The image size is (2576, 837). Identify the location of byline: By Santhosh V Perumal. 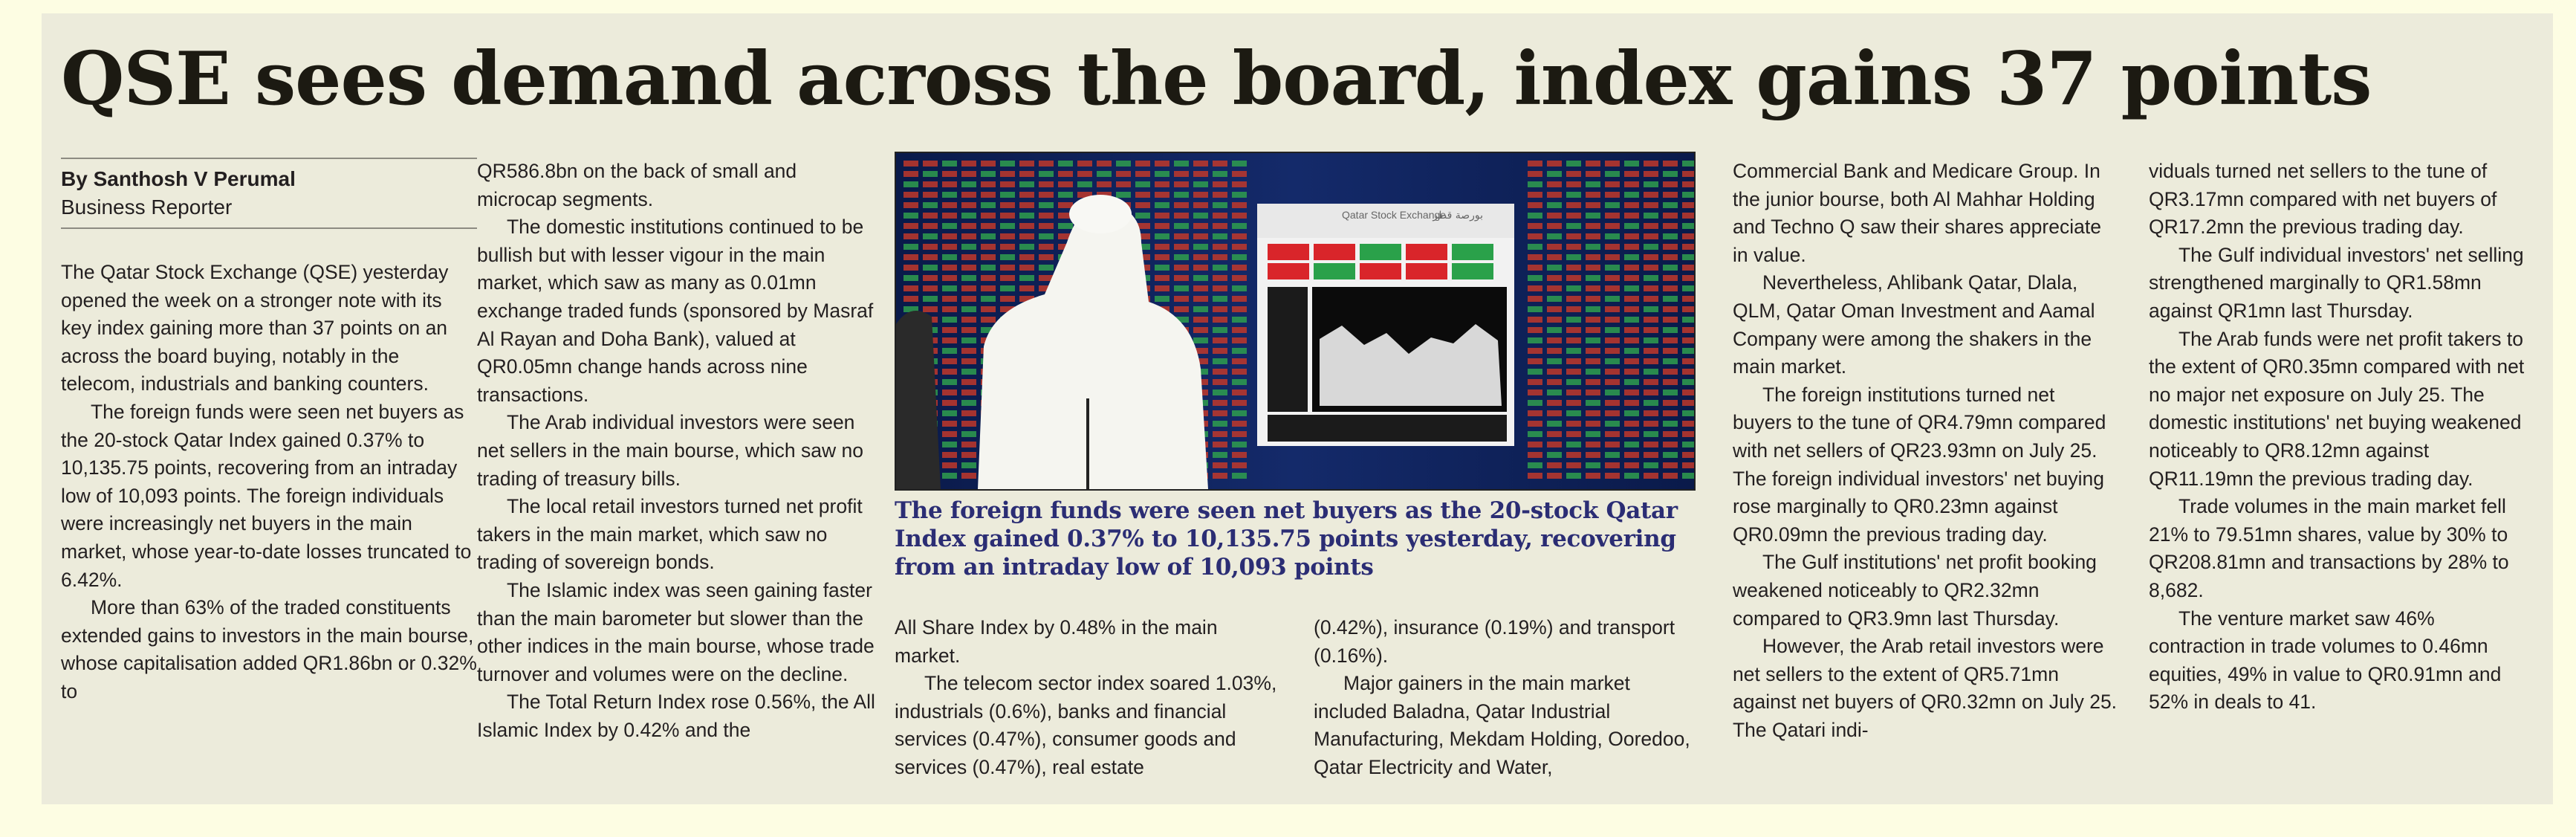
(178, 178).